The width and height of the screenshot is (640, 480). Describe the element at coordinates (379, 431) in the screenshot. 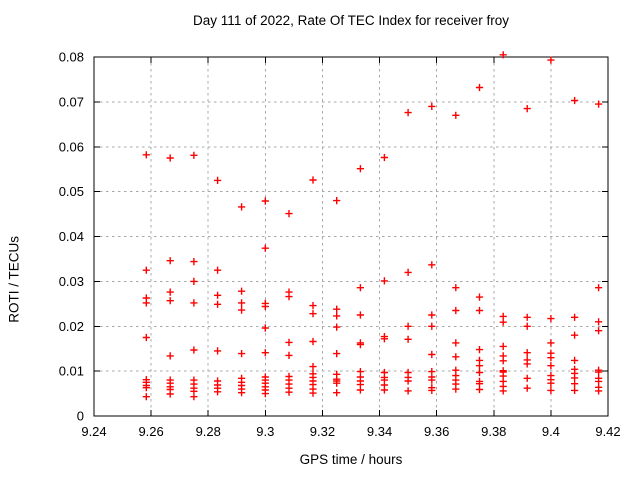

I see `x-tick-label: 9.34` at that location.